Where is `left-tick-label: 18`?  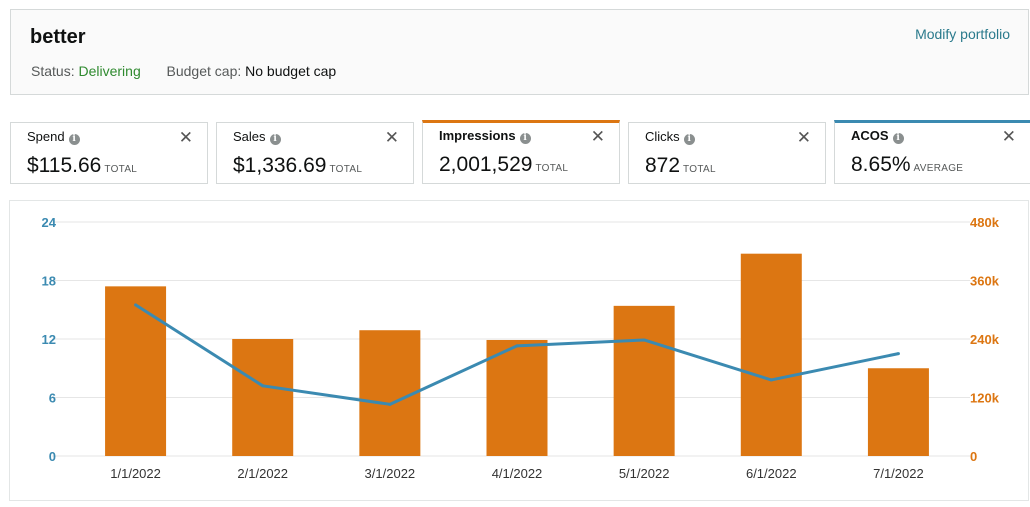 left-tick-label: 18 is located at coordinates (49, 281).